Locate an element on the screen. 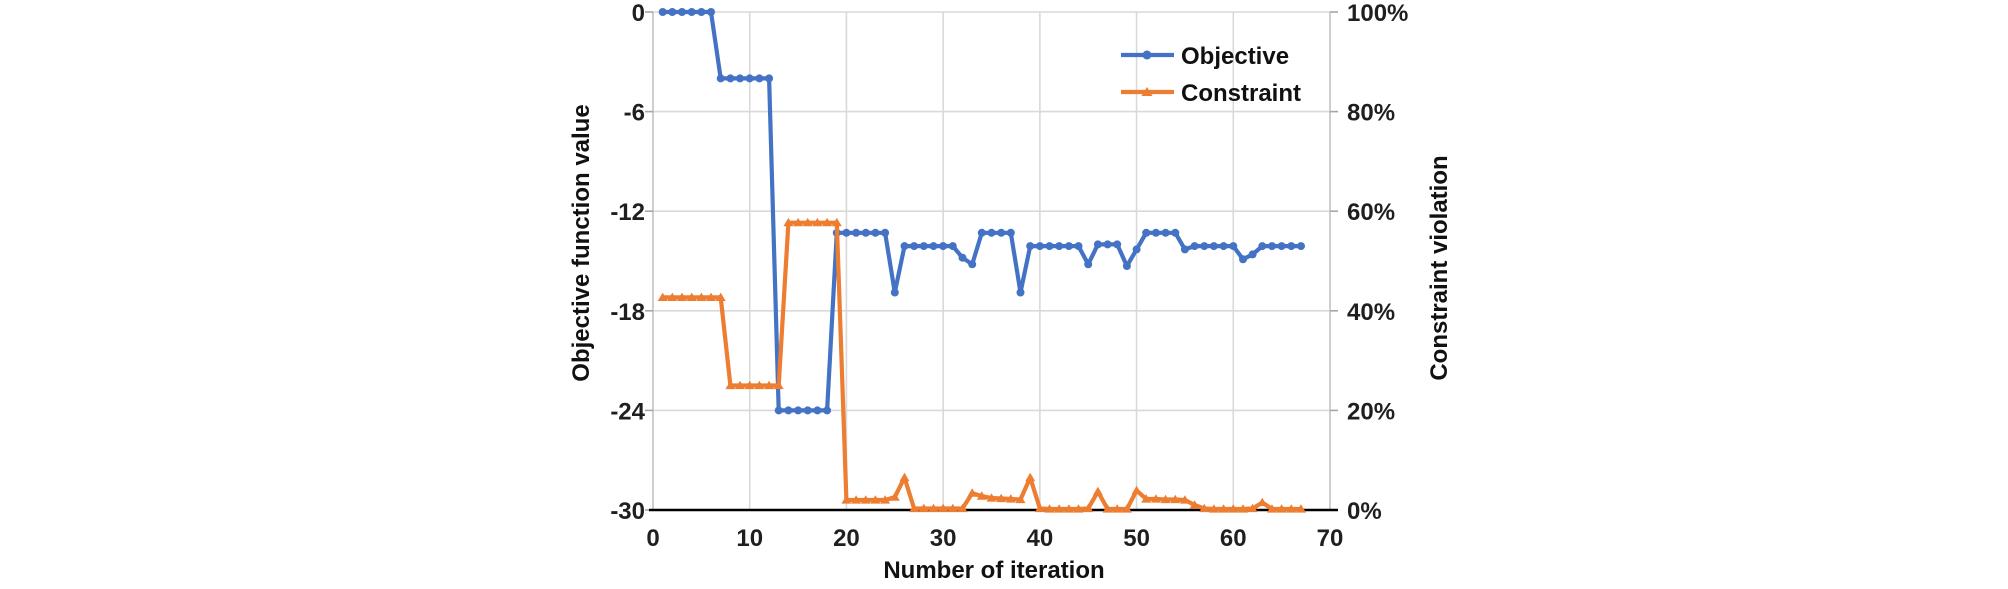 The image size is (2008, 589). y-right-tick-label: 100% is located at coordinates (1377, 13).